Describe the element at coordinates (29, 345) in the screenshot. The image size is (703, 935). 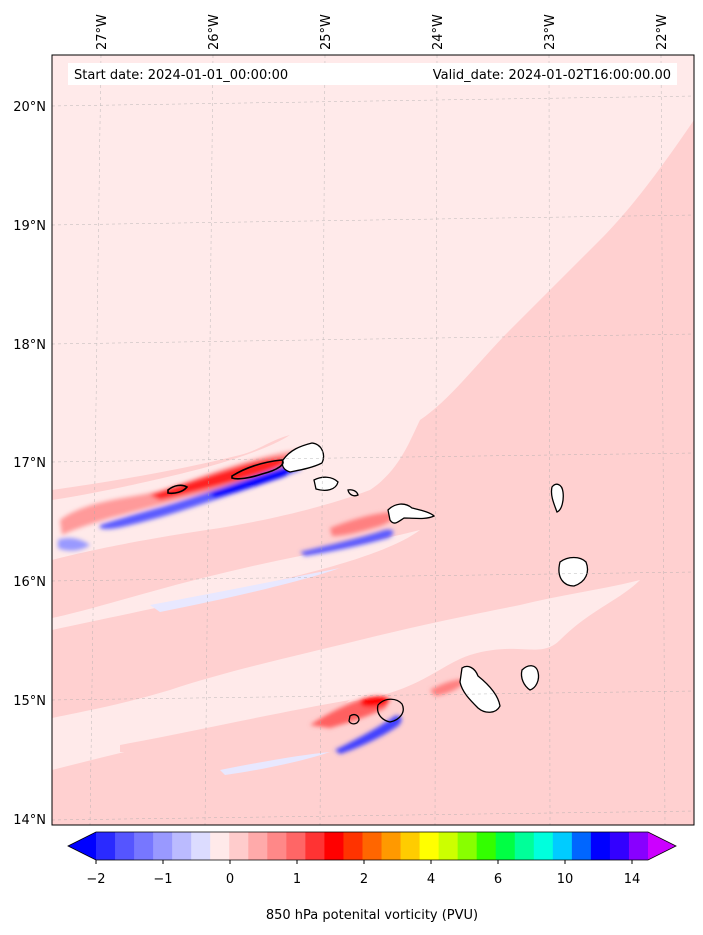
I see `lat-label: 18°N` at that location.